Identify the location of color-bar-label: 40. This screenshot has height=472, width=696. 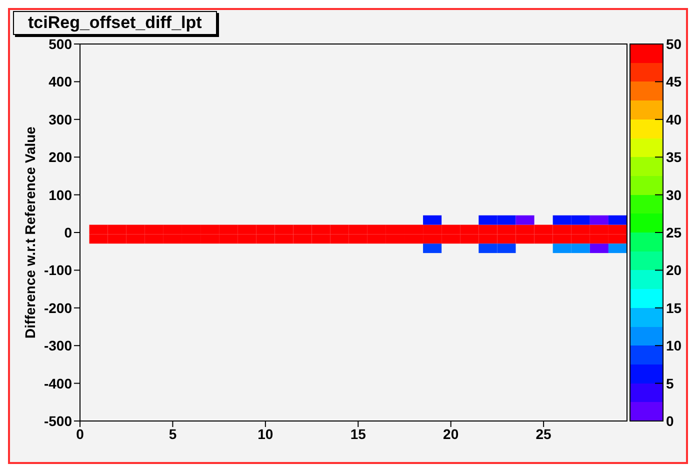
(674, 119).